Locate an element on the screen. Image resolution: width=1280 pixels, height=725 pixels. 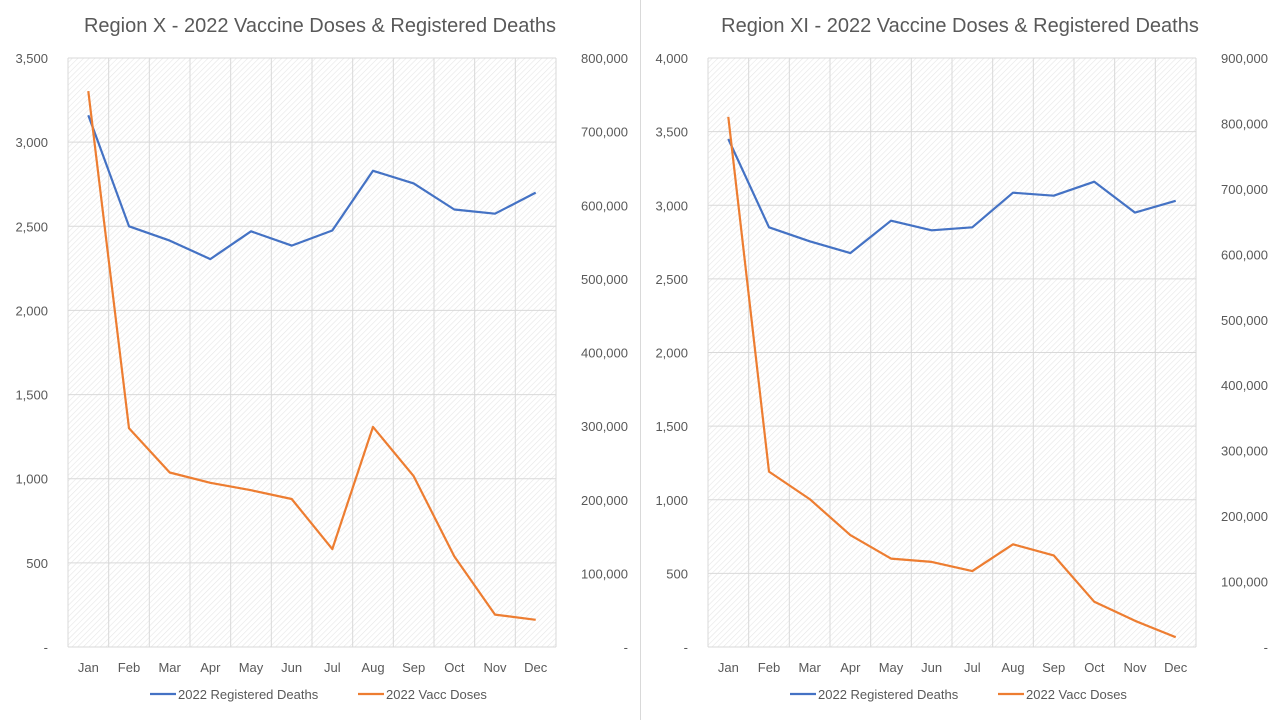
y-right-tick-label: 900,000 is located at coordinates (1244, 58).